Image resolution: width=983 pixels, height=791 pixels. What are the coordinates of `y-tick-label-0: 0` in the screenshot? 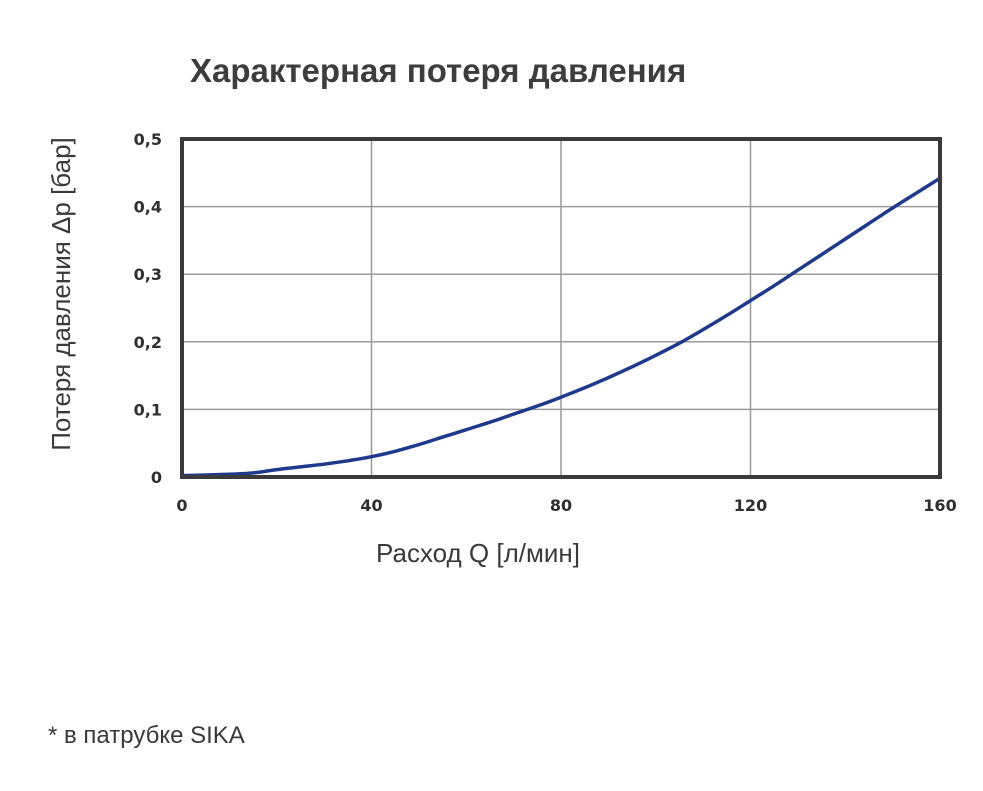 It's located at (156, 477).